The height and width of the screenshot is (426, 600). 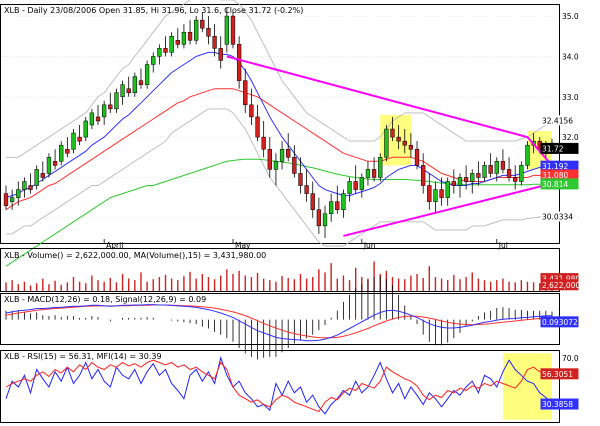 What do you see at coordinates (279, 323) in the screenshot?
I see `macd-line` at bounding box center [279, 323].